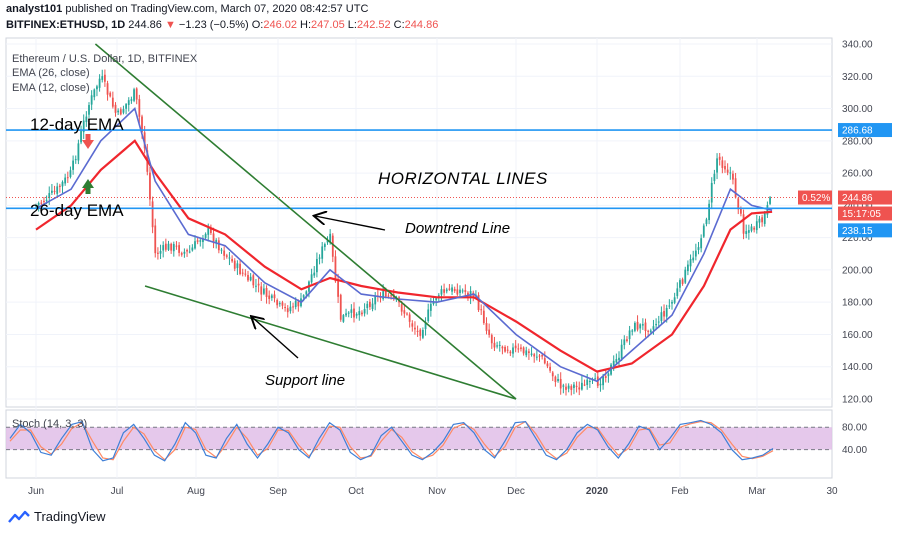 The image size is (900, 534). What do you see at coordinates (457, 228) in the screenshot?
I see `annotation-downtrend-line: Downtrend Line` at bounding box center [457, 228].